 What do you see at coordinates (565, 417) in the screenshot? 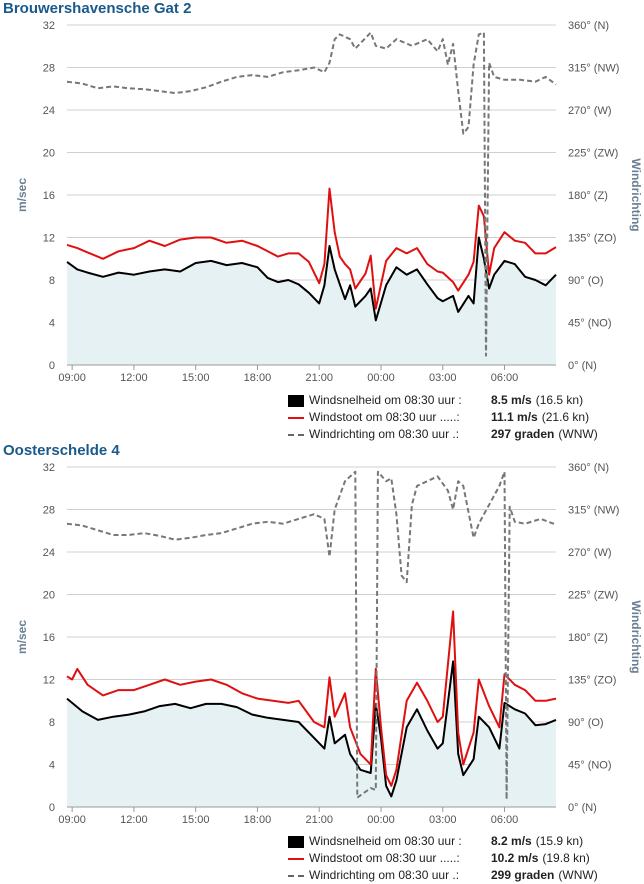
I see `legend-gust-kn: (21.6 kn)` at bounding box center [565, 417].